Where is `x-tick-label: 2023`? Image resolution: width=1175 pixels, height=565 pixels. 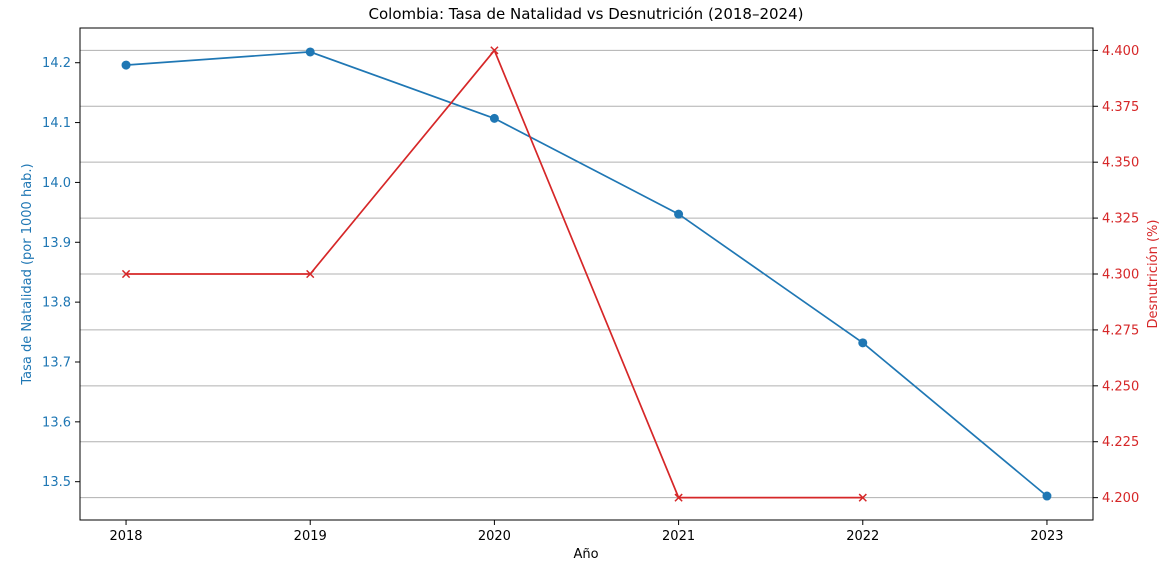 x-tick-label: 2023 is located at coordinates (1046, 536).